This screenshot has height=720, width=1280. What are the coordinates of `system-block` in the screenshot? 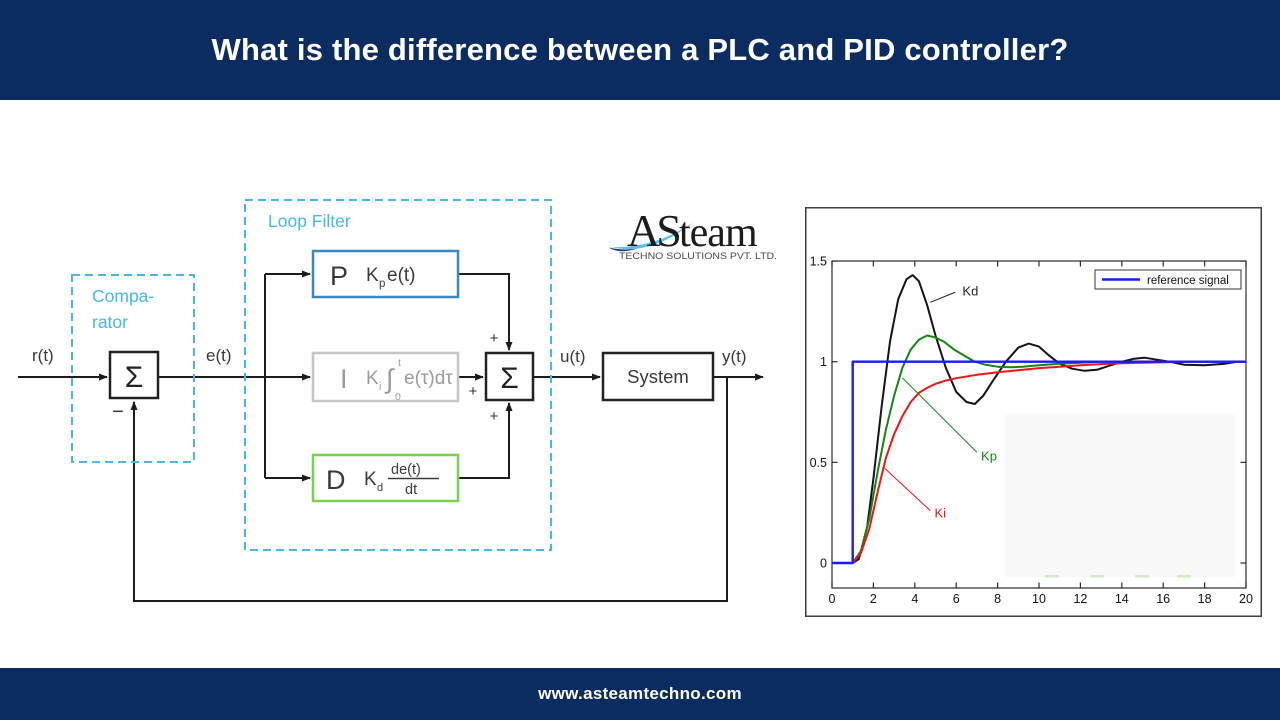 It's located at (658, 376).